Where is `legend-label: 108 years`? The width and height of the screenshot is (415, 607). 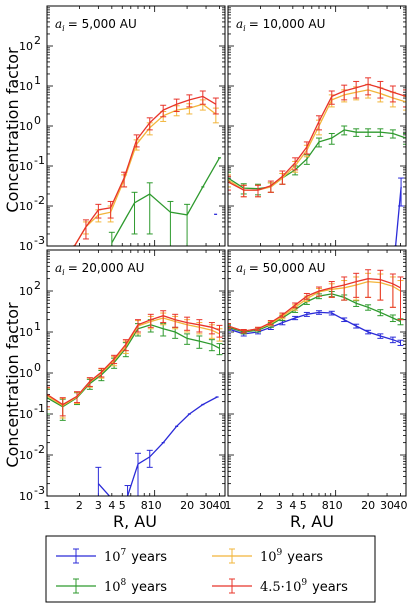 legend-label: 108 years is located at coordinates (135, 586).